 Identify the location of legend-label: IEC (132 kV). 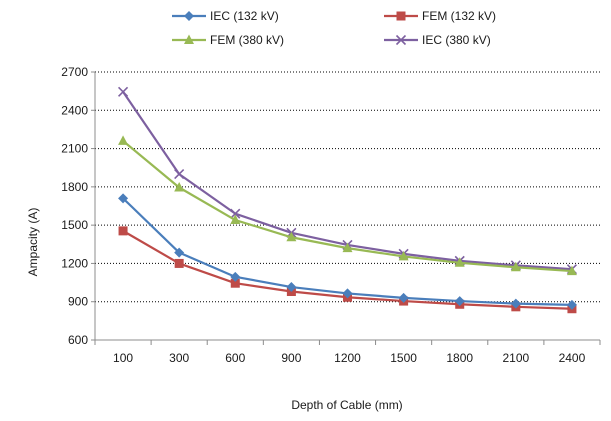
(244, 16).